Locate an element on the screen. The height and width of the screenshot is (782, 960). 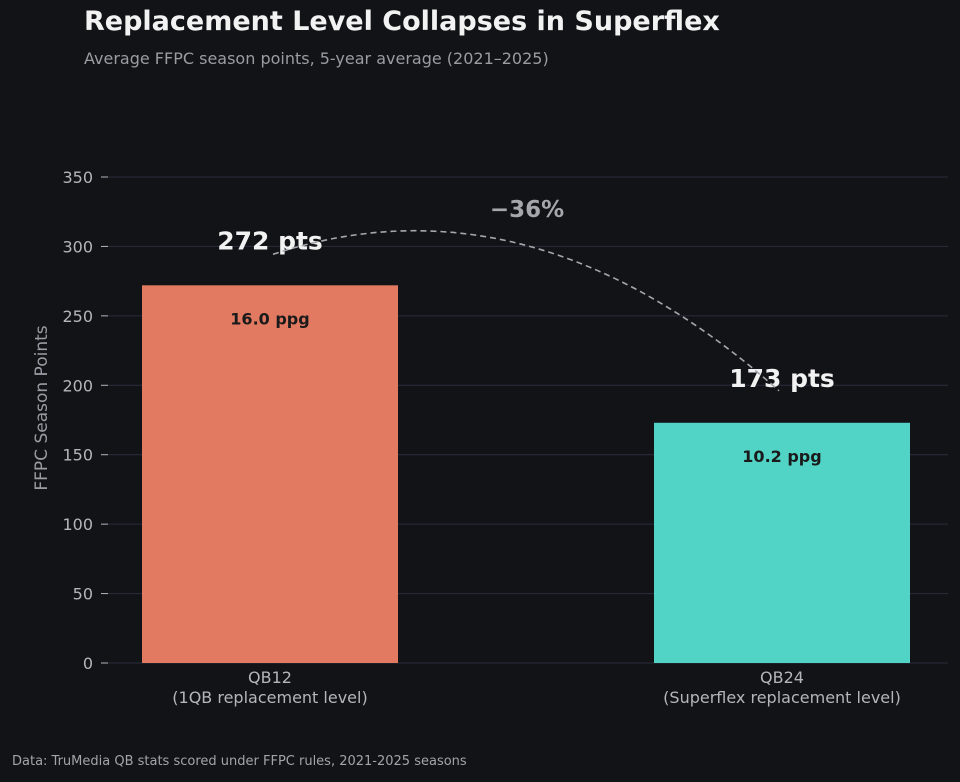
y-tick-label: 50 is located at coordinates (83, 594).